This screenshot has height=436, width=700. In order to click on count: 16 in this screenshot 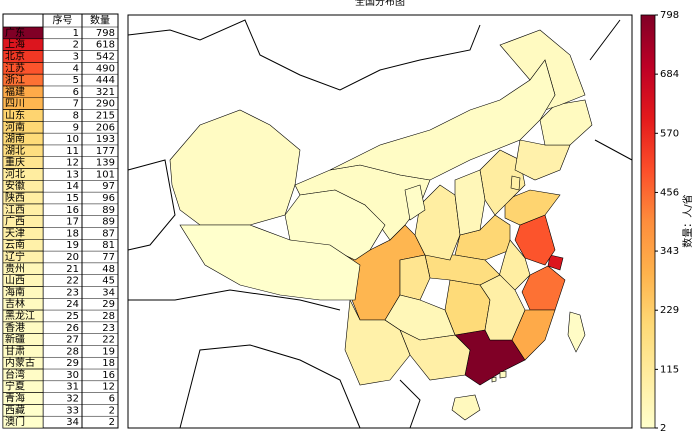, I will do `click(108, 375)`.